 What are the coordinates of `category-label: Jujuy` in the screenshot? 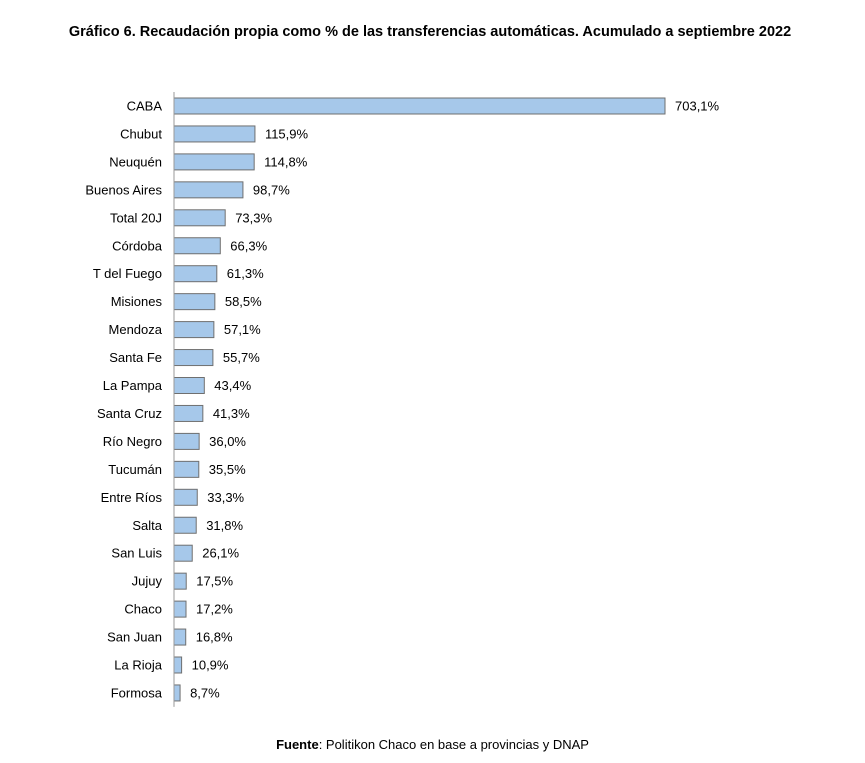 It's located at (147, 581).